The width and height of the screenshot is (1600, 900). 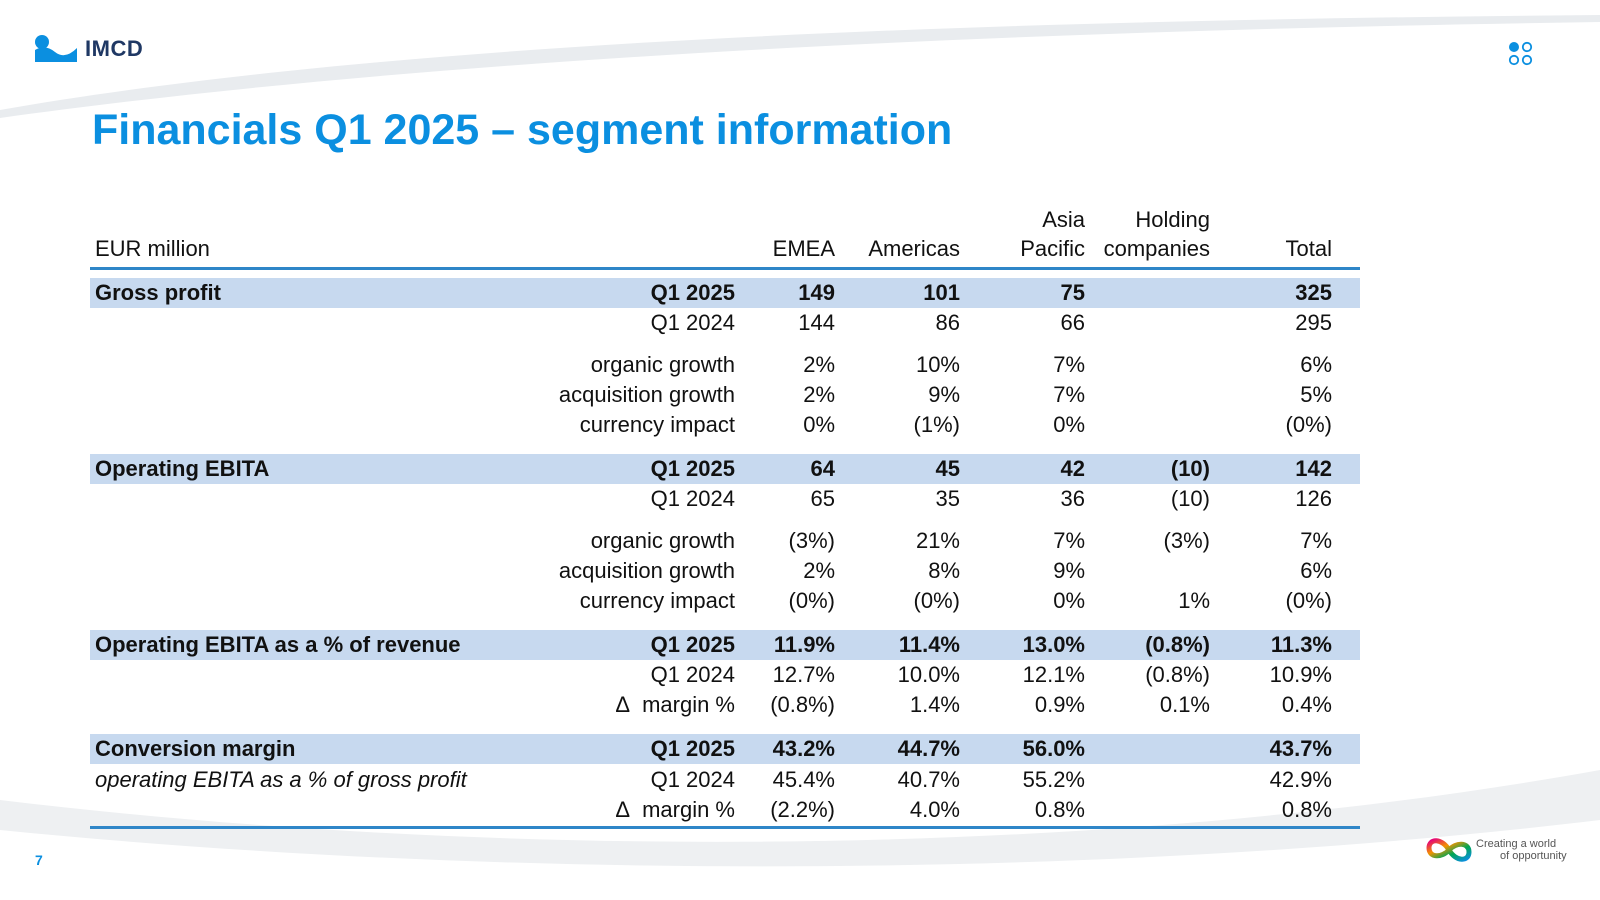 What do you see at coordinates (803, 779) in the screenshot?
I see `cell-emea: 45.4%` at bounding box center [803, 779].